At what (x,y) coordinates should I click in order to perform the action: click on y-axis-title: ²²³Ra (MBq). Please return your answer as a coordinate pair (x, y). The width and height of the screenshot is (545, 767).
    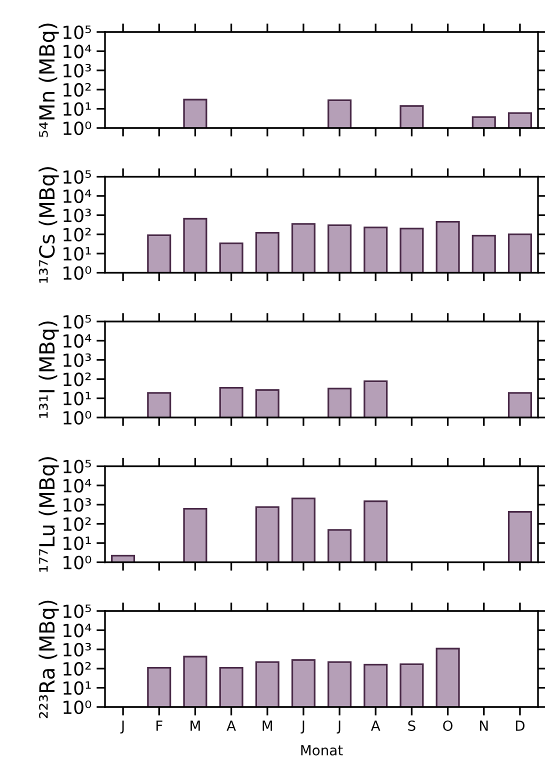
    Looking at the image, I should click on (48, 659).